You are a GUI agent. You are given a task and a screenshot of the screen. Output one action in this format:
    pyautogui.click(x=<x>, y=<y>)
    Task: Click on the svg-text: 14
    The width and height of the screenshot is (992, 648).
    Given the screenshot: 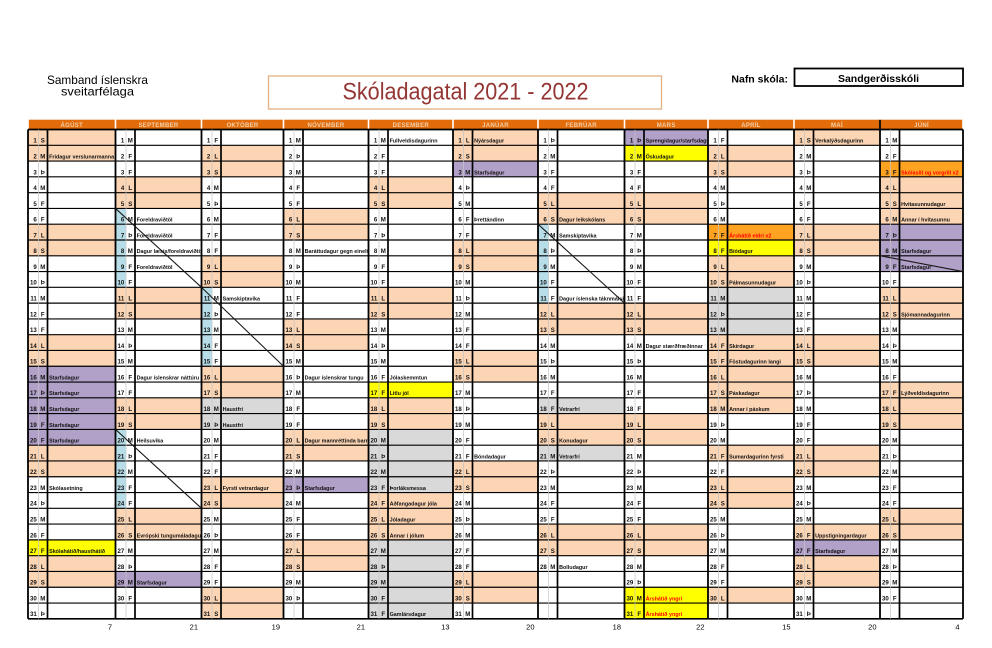 What is the action you would take?
    pyautogui.click(x=33, y=346)
    